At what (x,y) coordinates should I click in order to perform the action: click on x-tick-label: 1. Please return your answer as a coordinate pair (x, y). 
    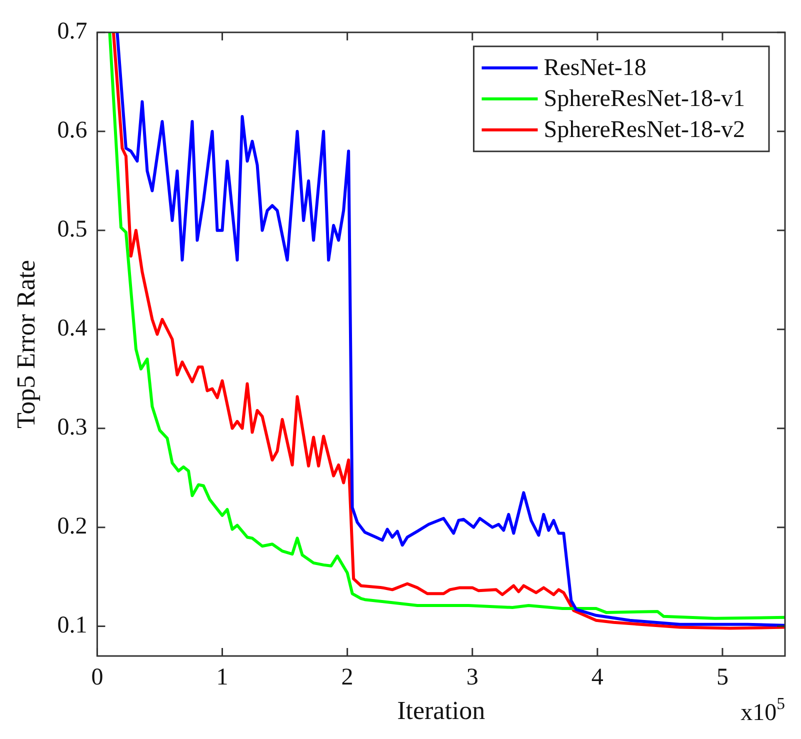
    Looking at the image, I should click on (222, 677).